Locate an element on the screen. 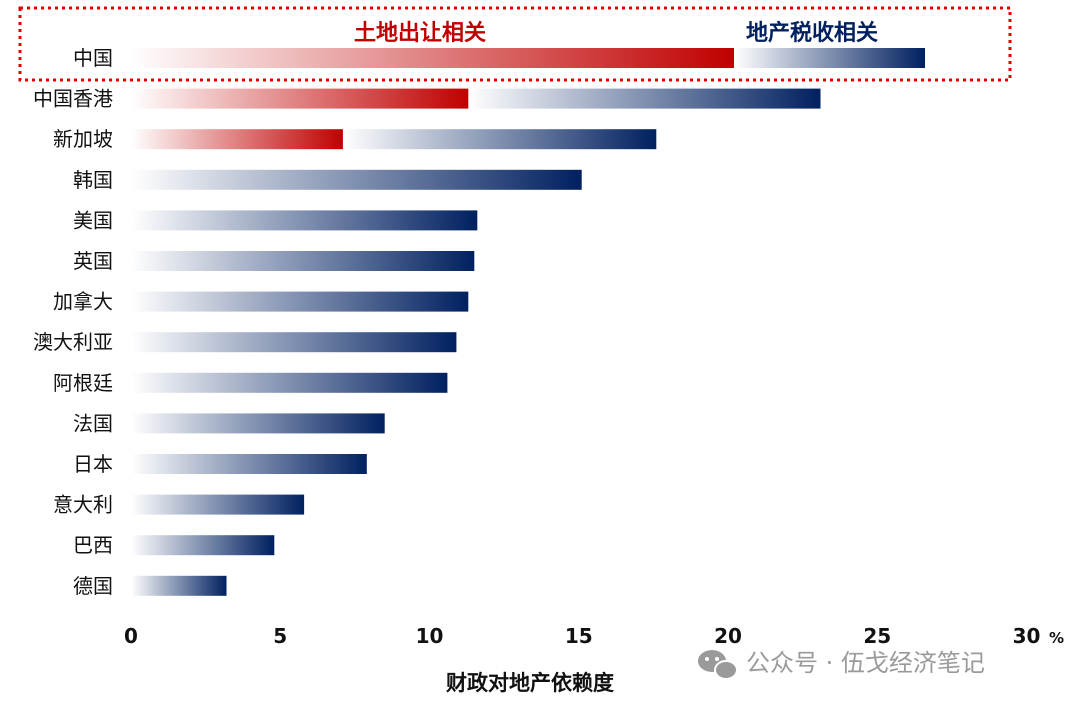 This screenshot has width=1080, height=706. category-label: 新加坡 is located at coordinates (83, 139).